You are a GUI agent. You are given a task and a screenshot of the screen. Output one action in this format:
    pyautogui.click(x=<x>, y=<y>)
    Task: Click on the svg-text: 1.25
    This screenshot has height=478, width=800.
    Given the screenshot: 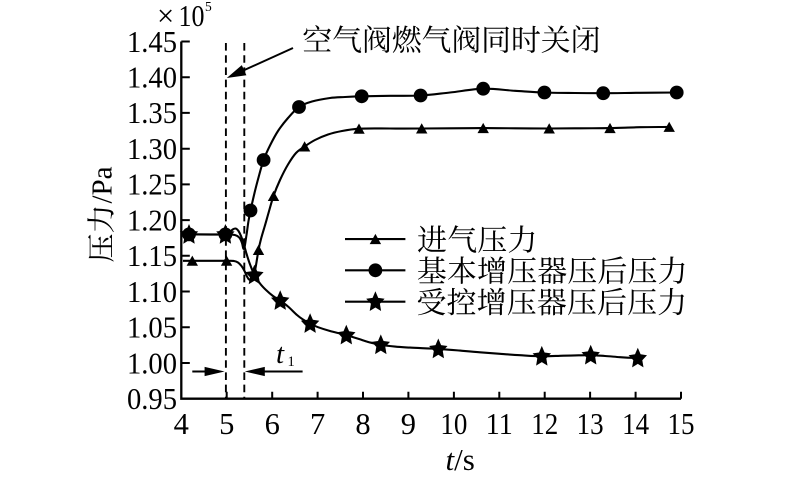 What is the action you would take?
    pyautogui.click(x=152, y=185)
    